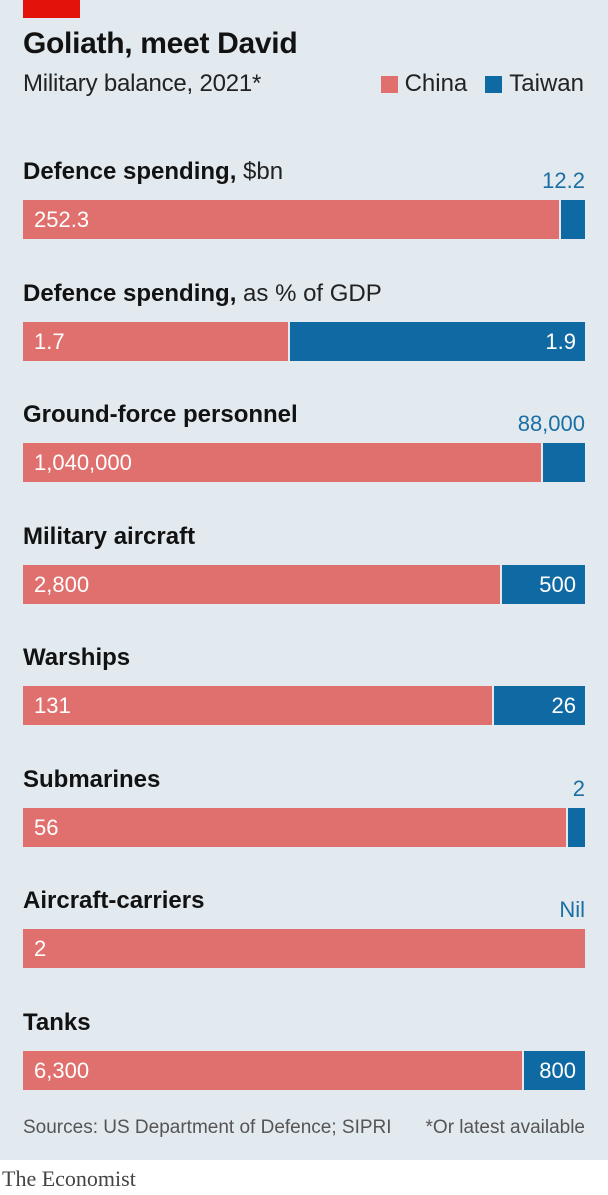 The height and width of the screenshot is (1195, 608). I want to click on bar-row: 2, so click(304, 948).